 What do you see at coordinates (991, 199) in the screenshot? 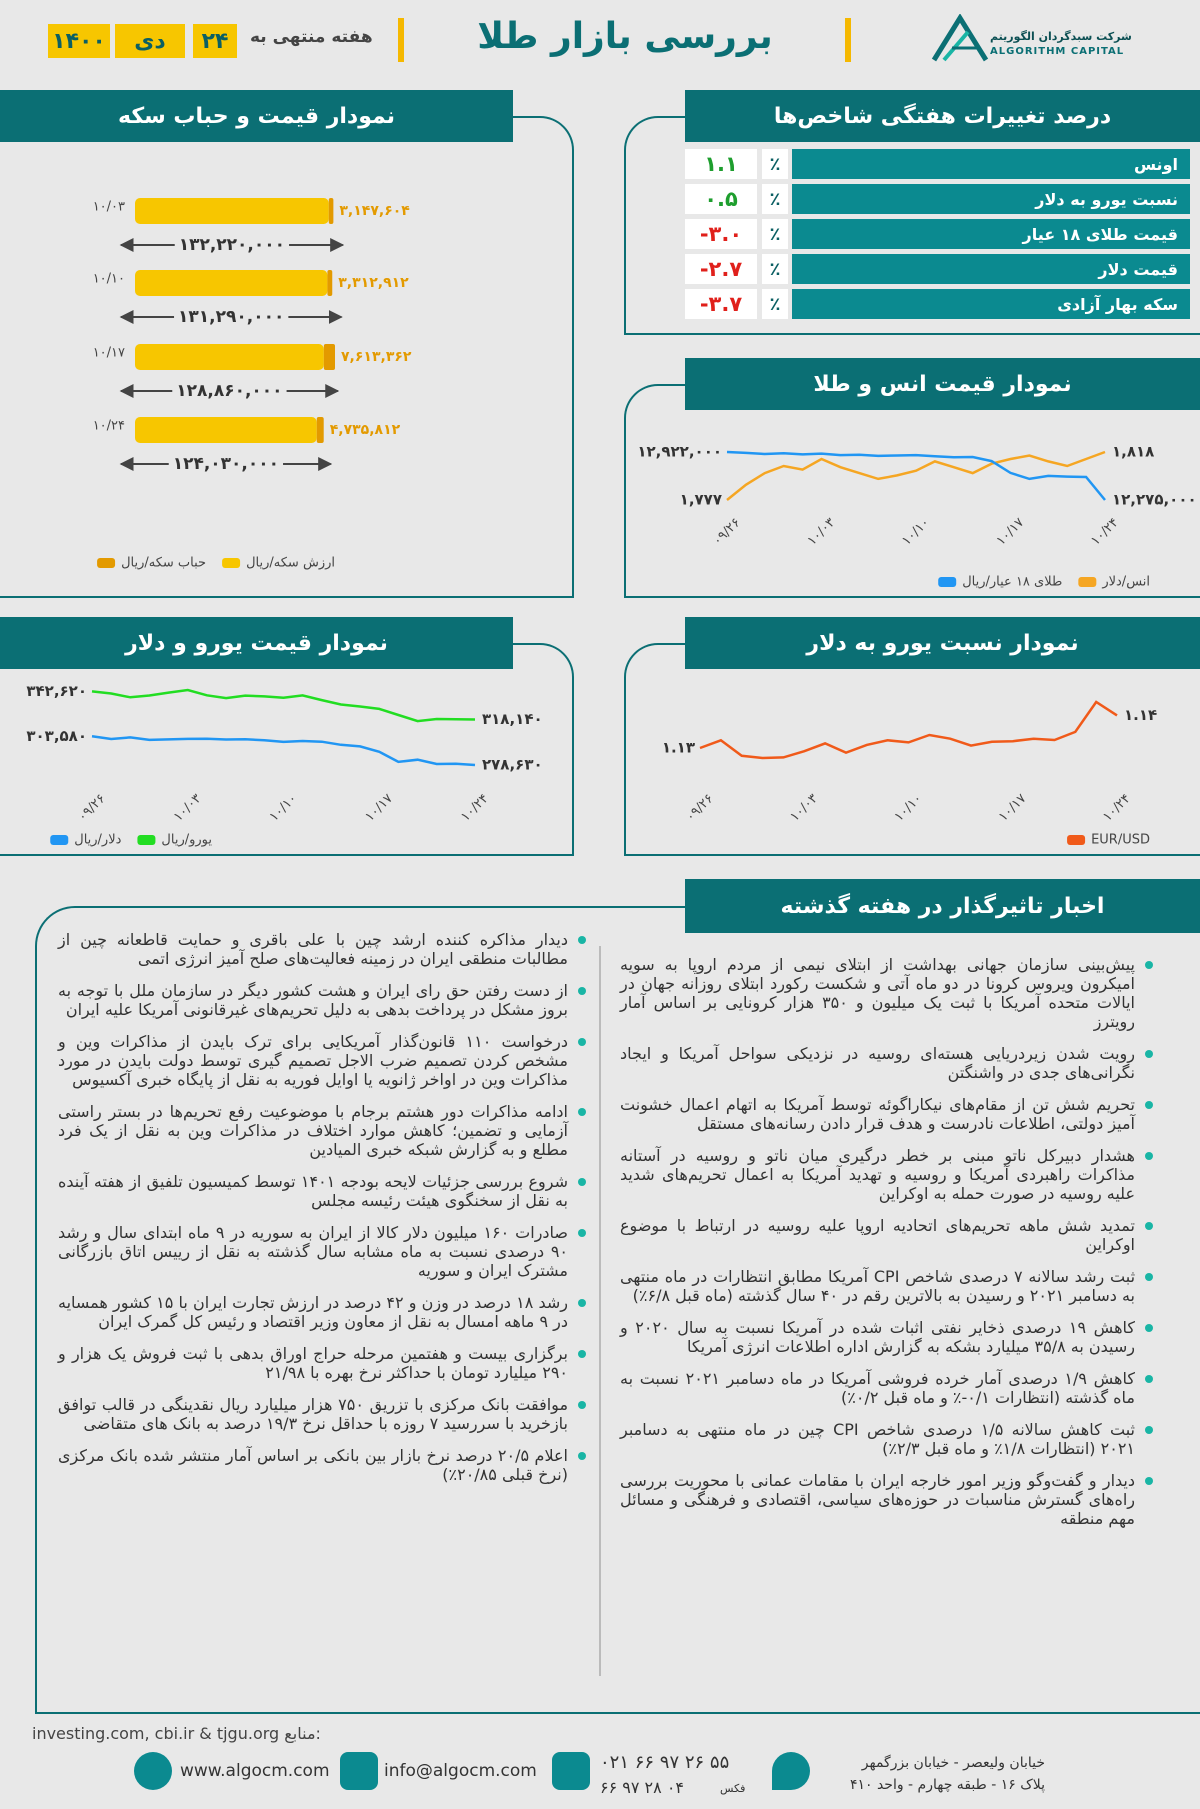
I see `index-name: نسبت یورو به دلار` at bounding box center [991, 199].